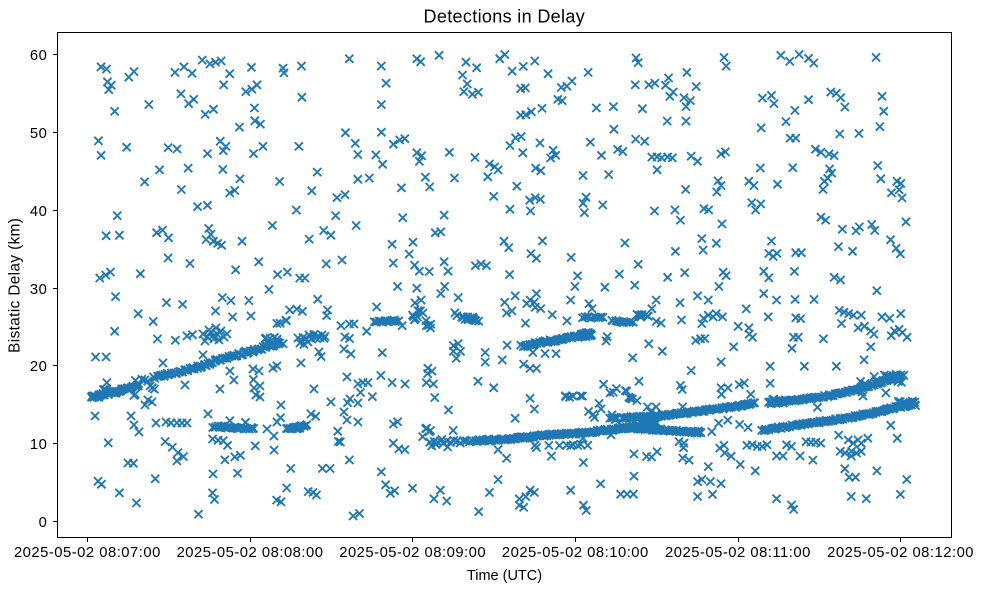  What do you see at coordinates (38, 367) in the screenshot?
I see `svg-text: 20` at bounding box center [38, 367].